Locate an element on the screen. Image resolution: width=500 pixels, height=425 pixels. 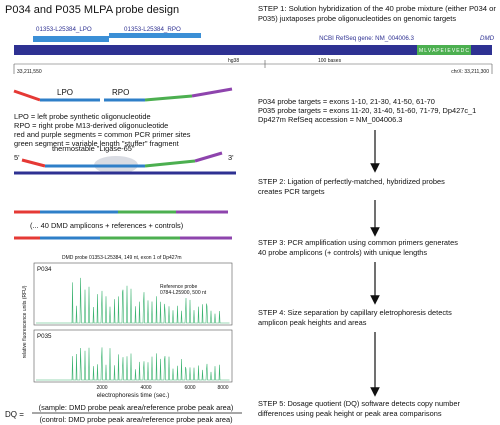
ref-label: 0784-L25900, 500 nt is located at coordinates (183, 293).